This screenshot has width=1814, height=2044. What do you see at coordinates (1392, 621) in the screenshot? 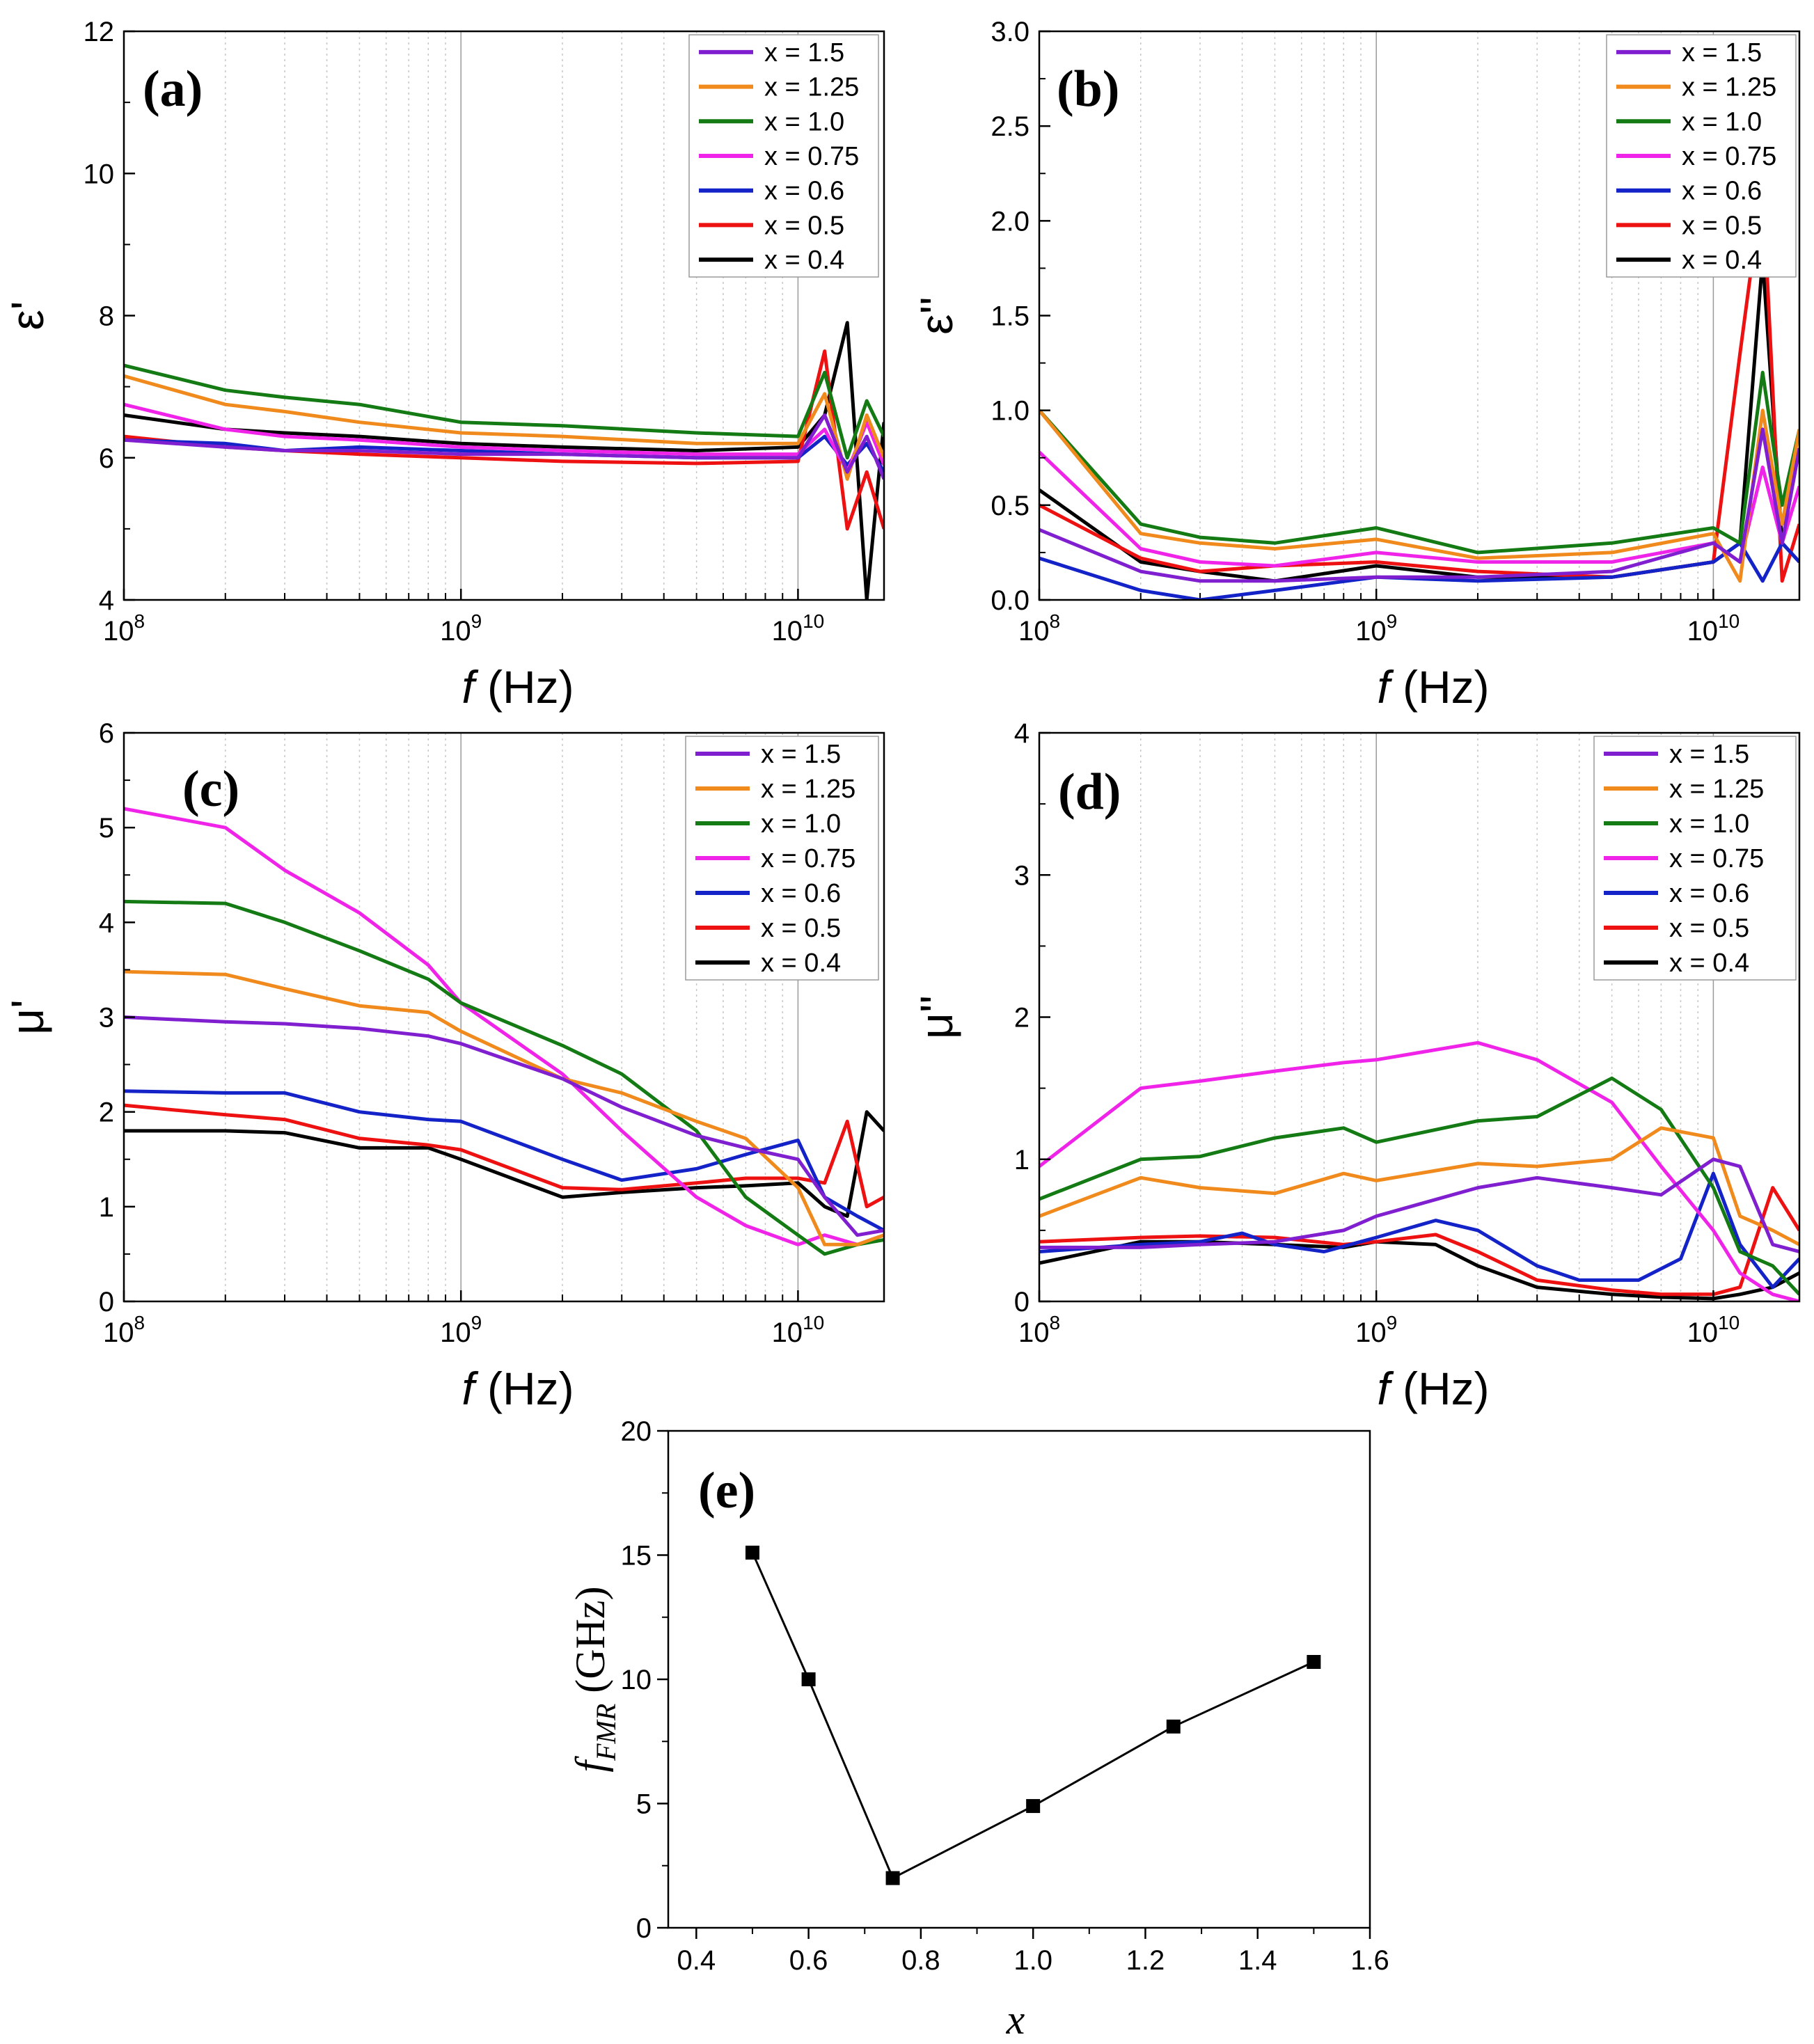
I see `x-tick-exponent: 9` at bounding box center [1392, 621].